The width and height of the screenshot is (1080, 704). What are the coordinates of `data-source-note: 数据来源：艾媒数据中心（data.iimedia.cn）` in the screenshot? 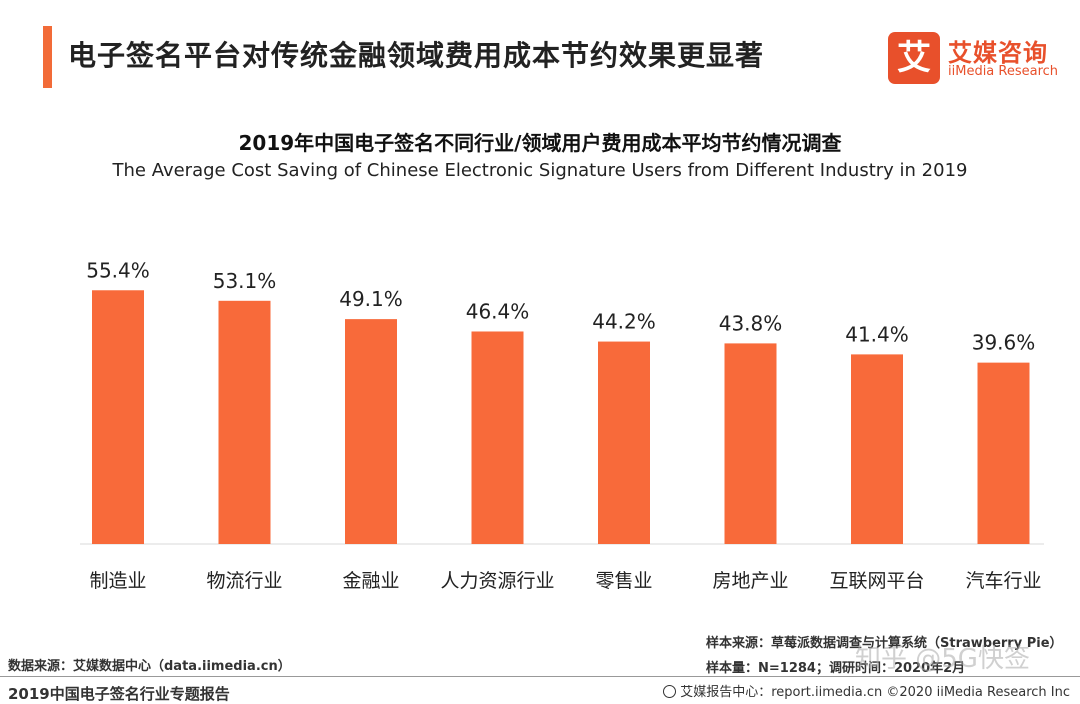 It's located at (149, 666).